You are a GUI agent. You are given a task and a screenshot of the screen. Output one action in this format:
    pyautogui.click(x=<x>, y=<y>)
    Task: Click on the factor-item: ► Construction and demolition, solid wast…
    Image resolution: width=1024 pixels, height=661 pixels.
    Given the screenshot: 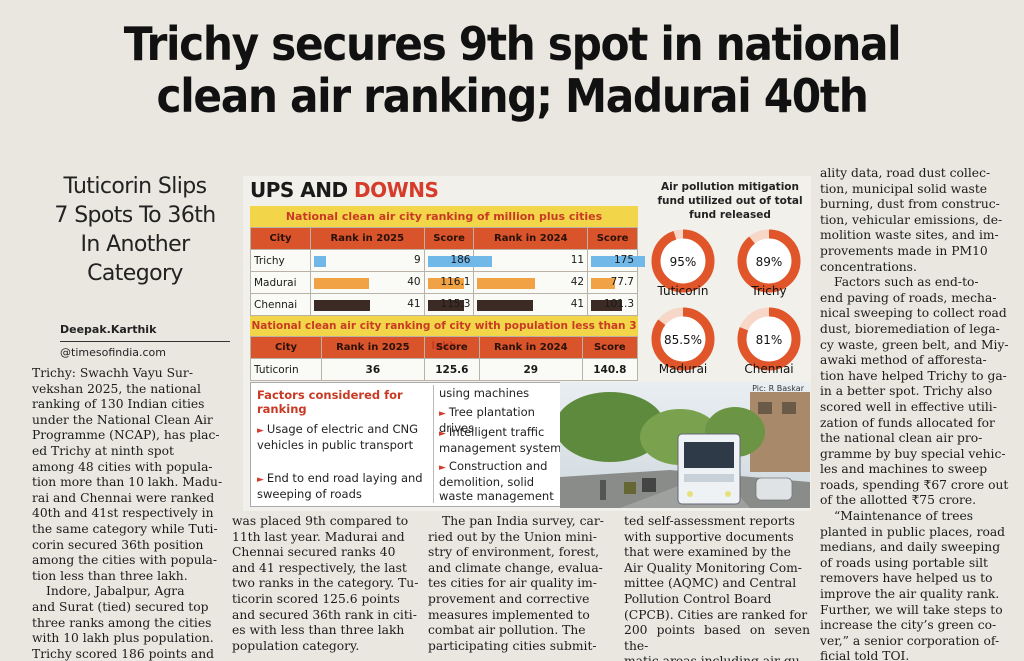 What is the action you would take?
    pyautogui.click(x=499, y=481)
    